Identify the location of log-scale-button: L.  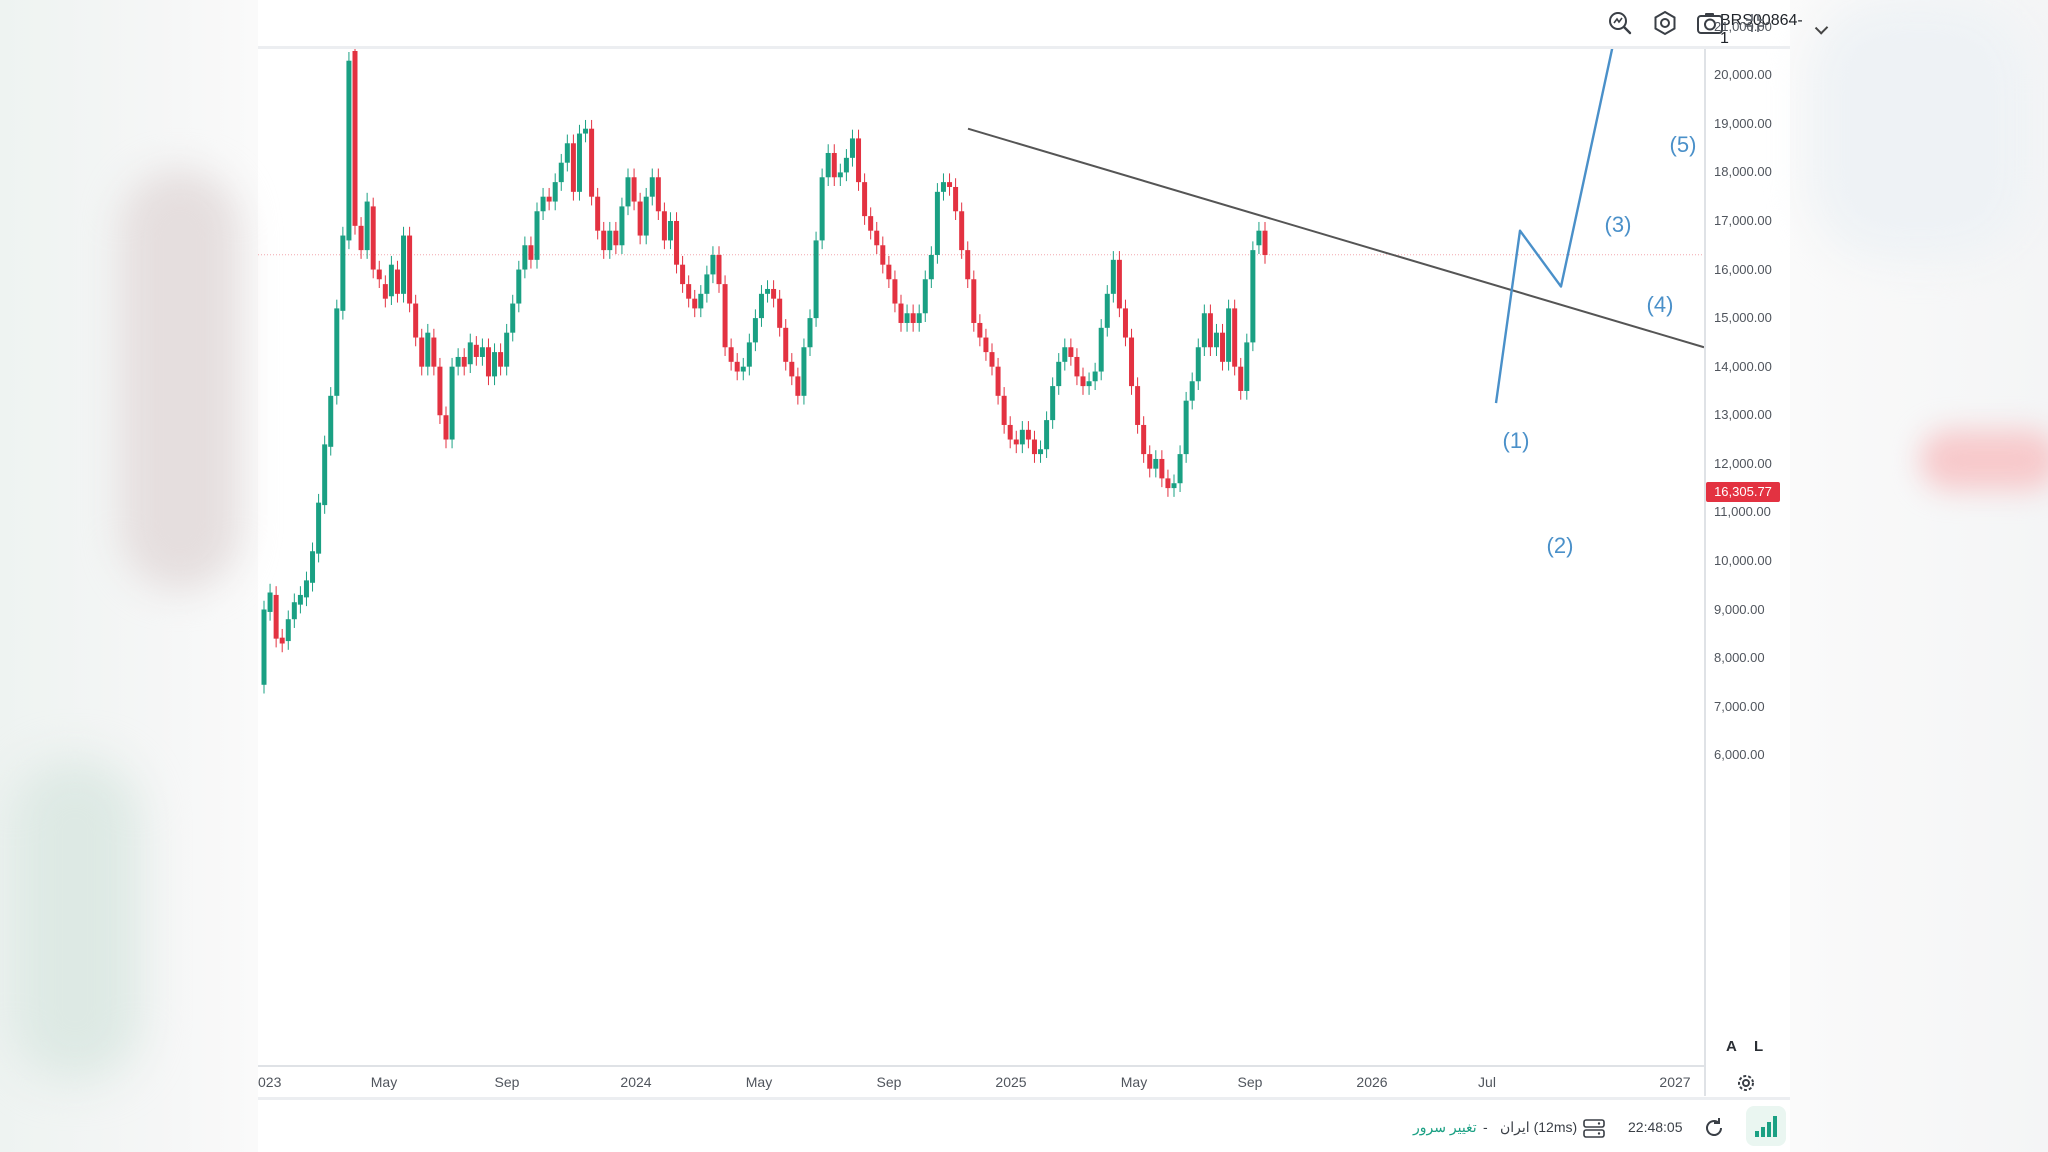
(1759, 1046).